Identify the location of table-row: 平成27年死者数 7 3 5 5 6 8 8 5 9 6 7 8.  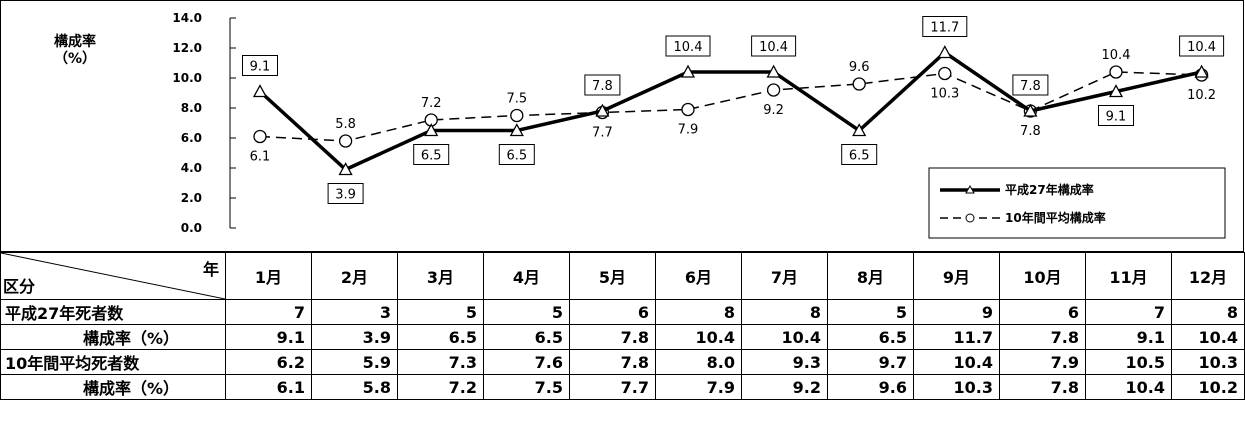
(622, 312).